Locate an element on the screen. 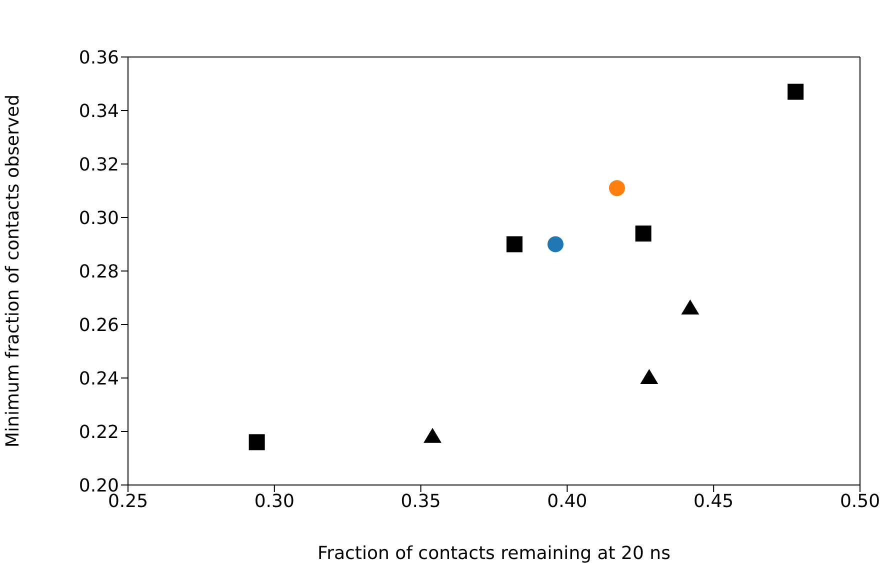  y-tick-label: 0.34 is located at coordinates (98, 111).